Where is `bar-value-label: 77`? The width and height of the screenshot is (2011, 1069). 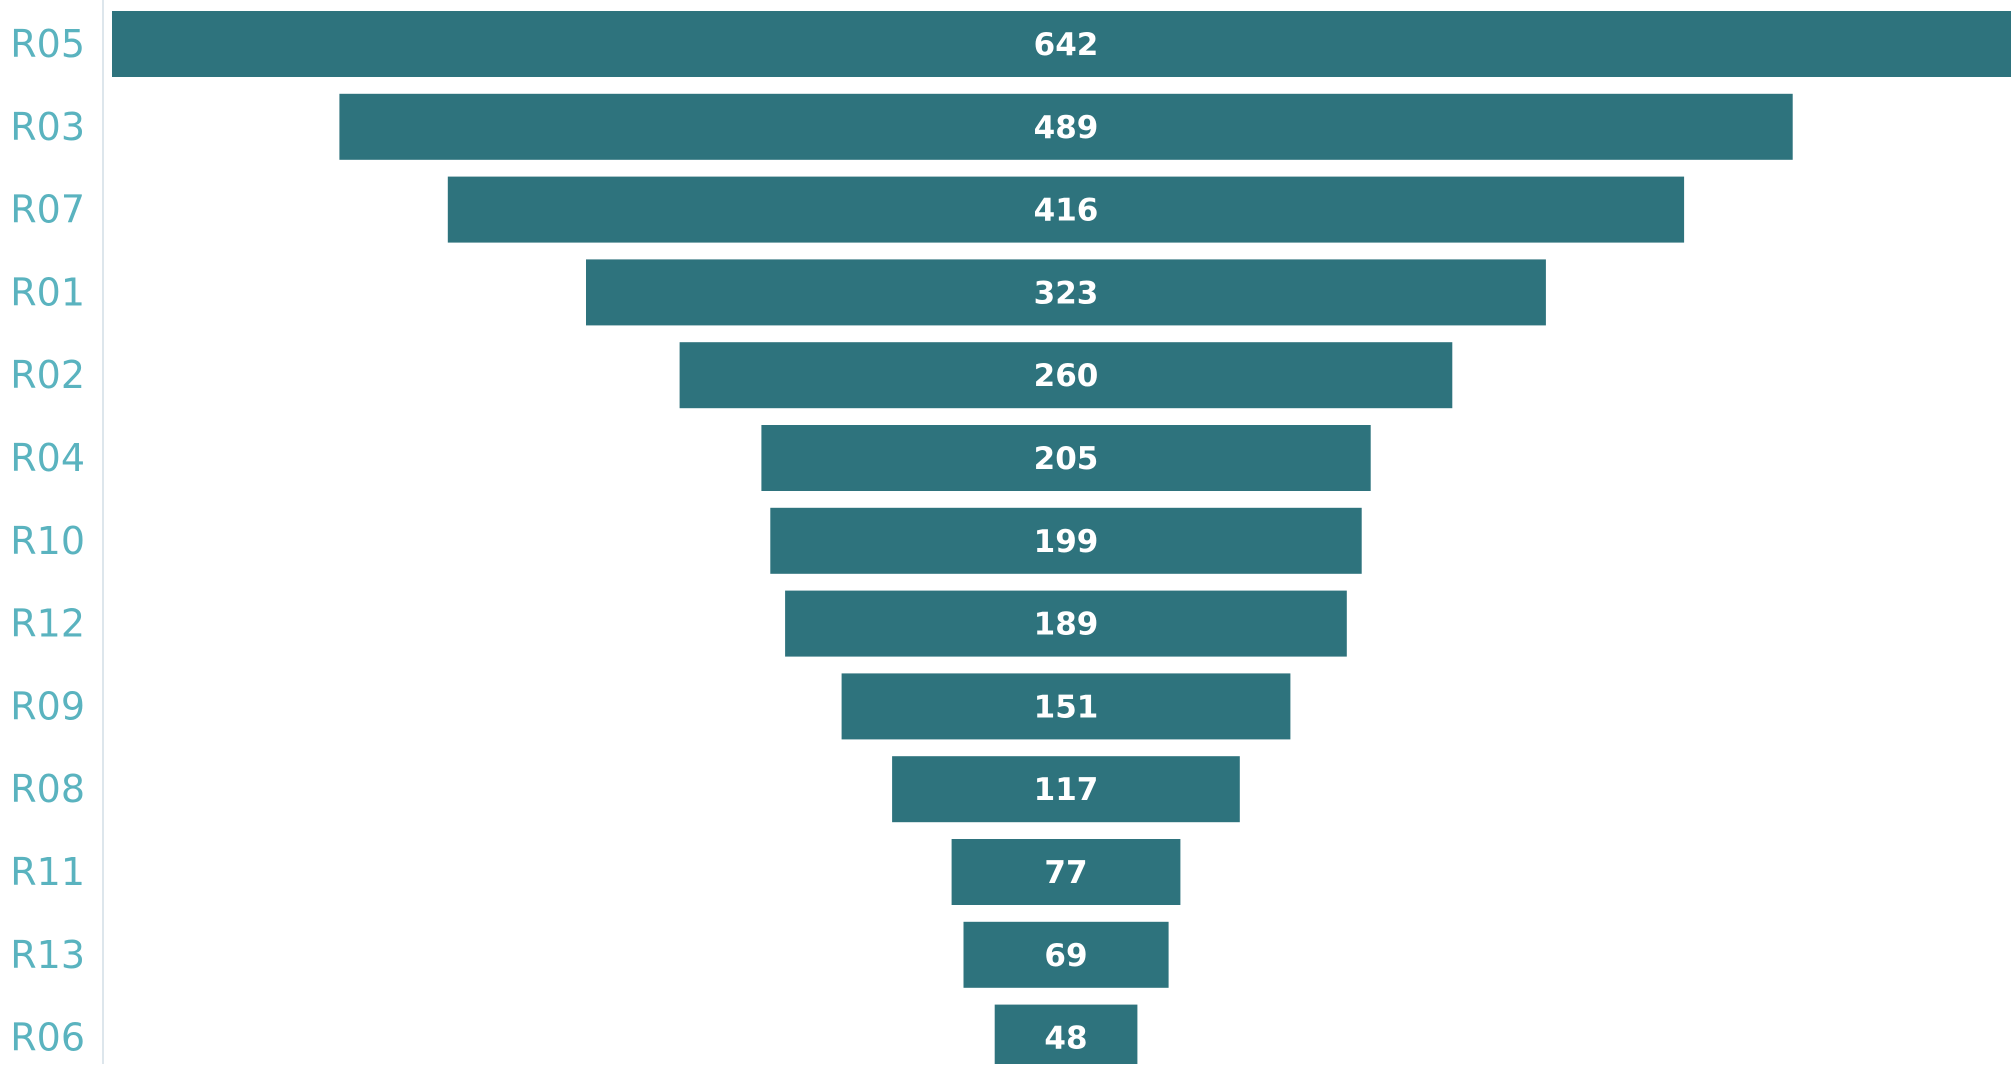 bar-value-label: 77 is located at coordinates (1065, 873).